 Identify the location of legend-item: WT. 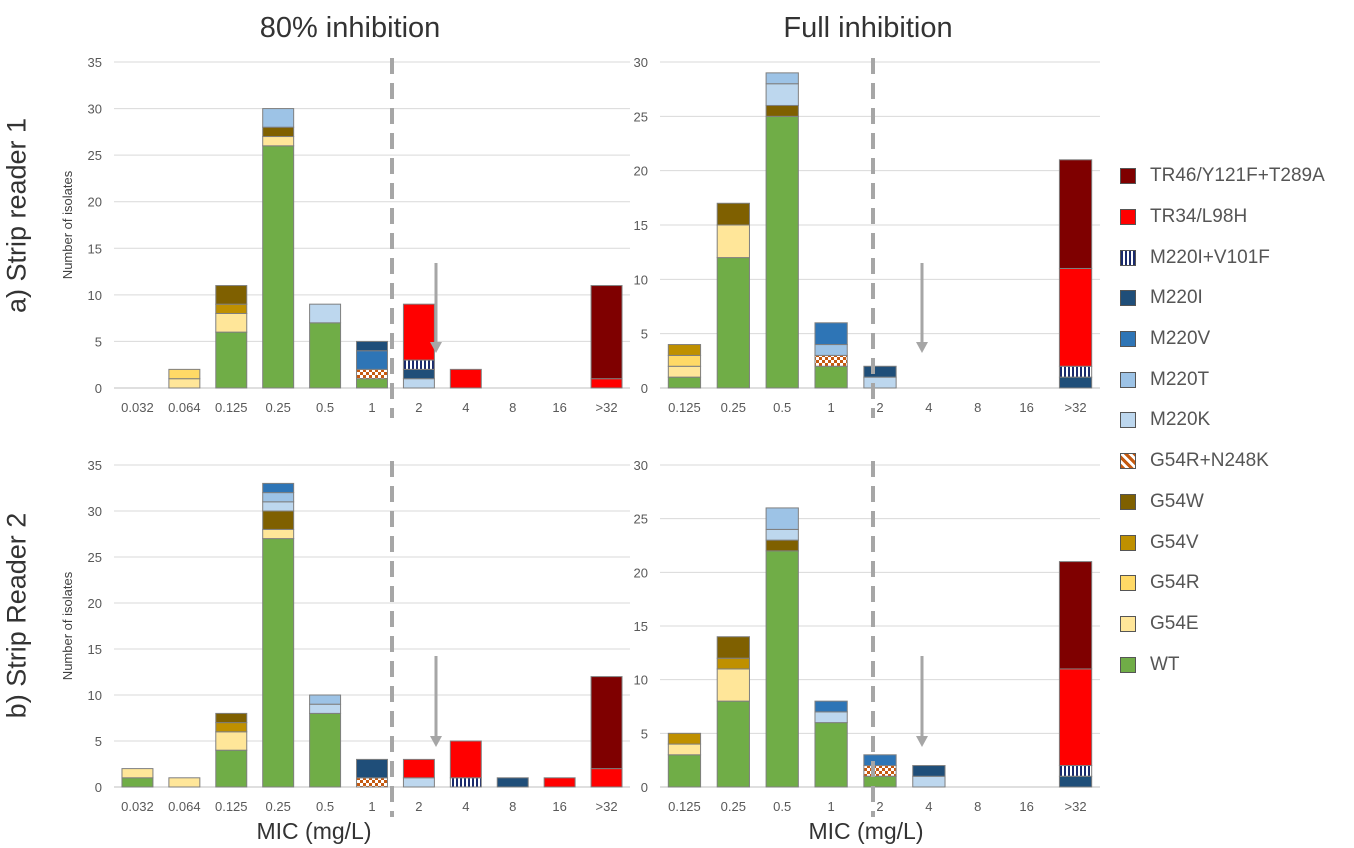
(1222, 664).